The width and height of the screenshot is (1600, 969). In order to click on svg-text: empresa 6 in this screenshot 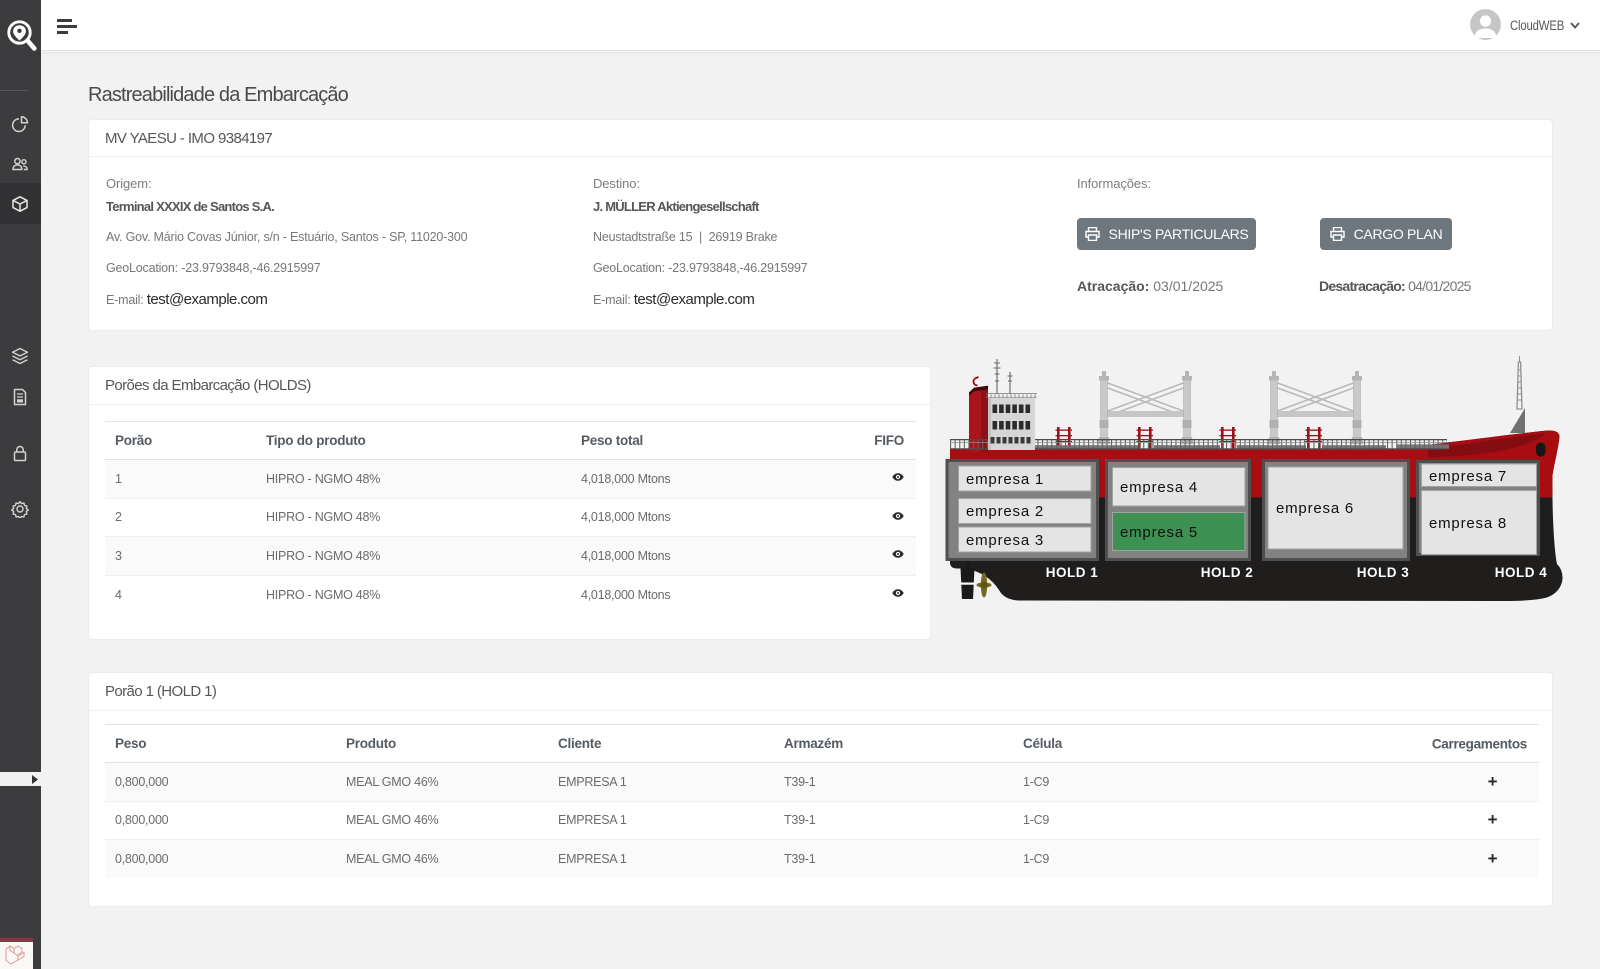, I will do `click(1315, 508)`.